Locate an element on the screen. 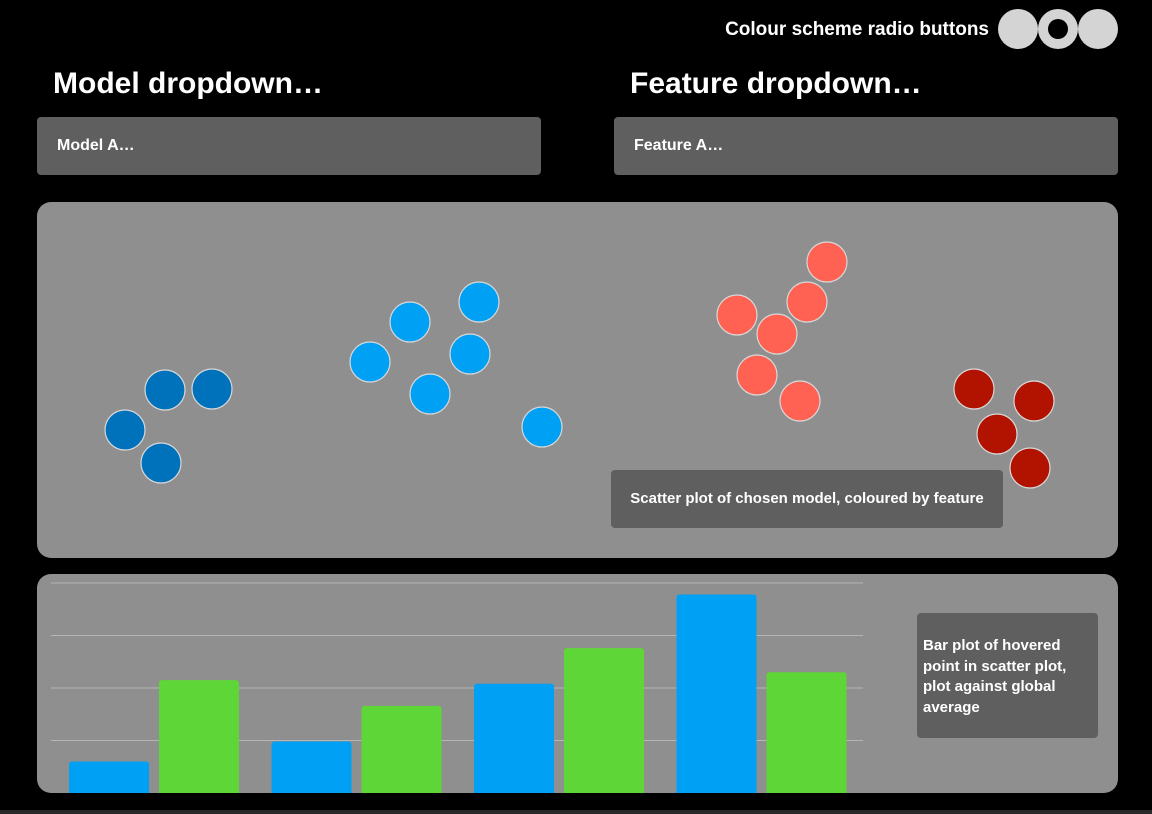  radio-selected-dot is located at coordinates (1058, 29).